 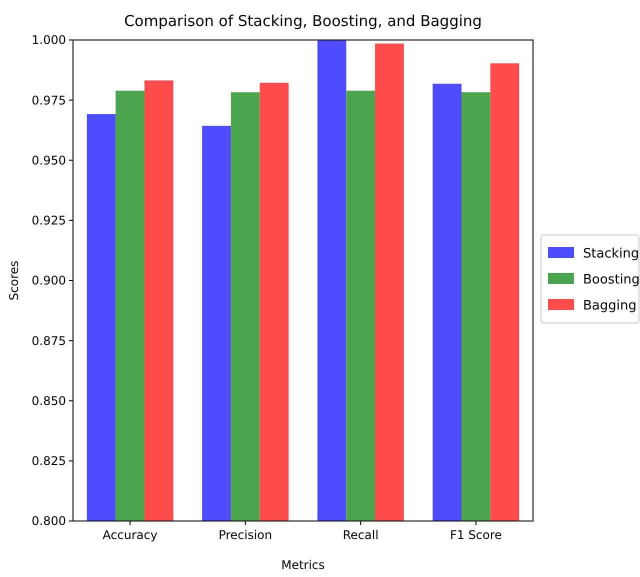 I want to click on y-tick-label: 1.000, so click(x=49, y=40).